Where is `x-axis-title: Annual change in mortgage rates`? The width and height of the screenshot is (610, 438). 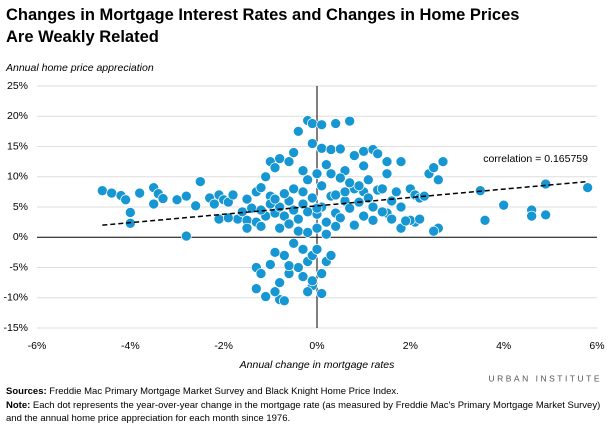
x-axis-title: Annual change in mortgage rates is located at coordinates (317, 365).